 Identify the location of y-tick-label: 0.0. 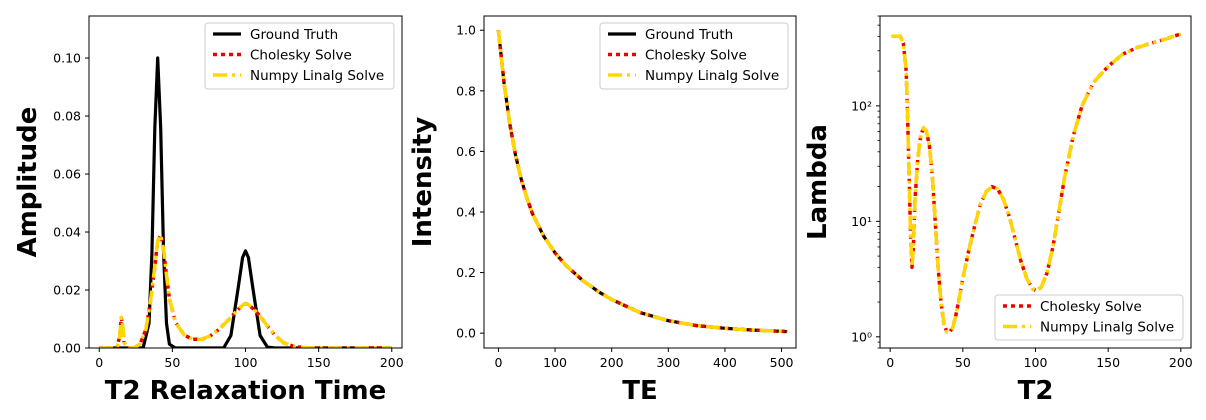
(466, 333).